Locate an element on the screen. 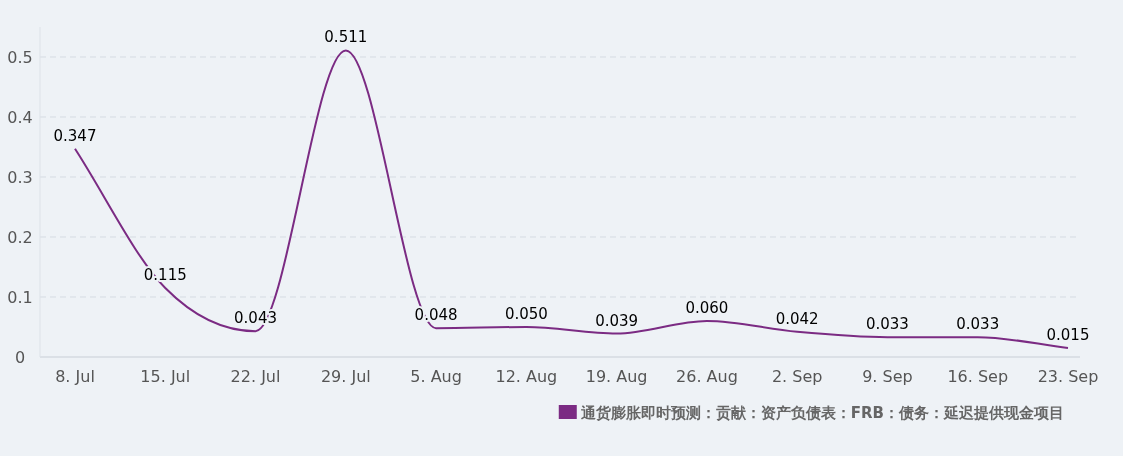 The width and height of the screenshot is (1123, 456). data-label: 0.039 is located at coordinates (617, 320).